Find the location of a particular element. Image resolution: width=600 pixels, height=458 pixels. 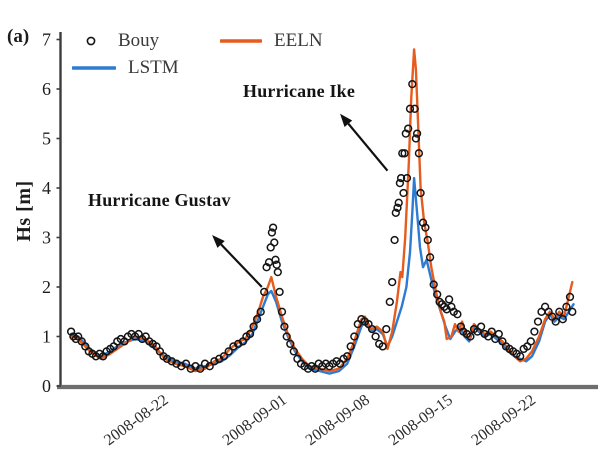

legend-item-buoy: Bouy is located at coordinates (121, 41).